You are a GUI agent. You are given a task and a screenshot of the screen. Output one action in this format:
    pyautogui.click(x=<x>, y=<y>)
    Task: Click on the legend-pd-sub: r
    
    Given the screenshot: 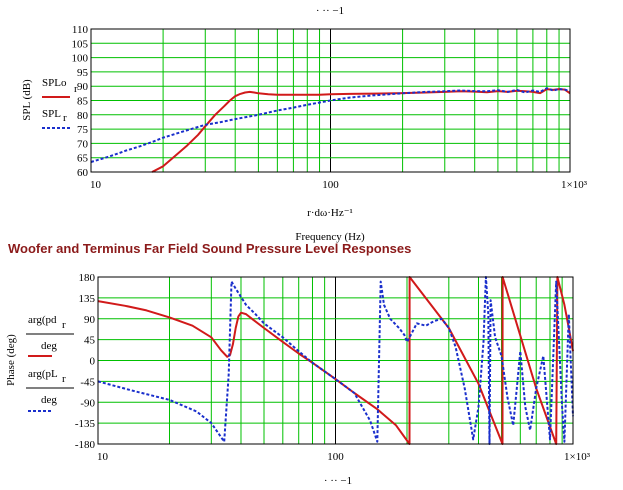 What is the action you would take?
    pyautogui.click(x=64, y=325)
    